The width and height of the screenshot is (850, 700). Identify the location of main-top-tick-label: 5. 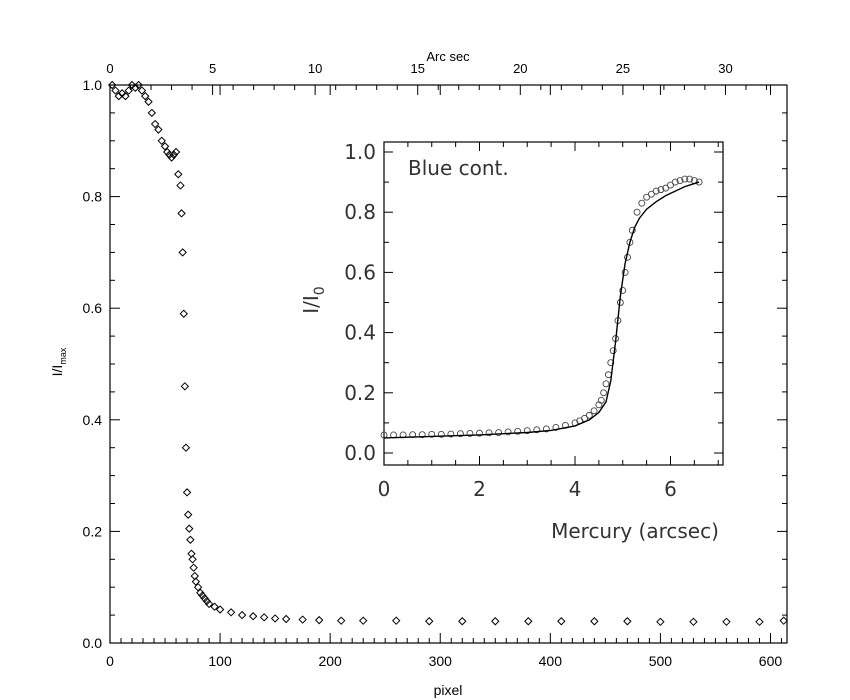
(212, 68).